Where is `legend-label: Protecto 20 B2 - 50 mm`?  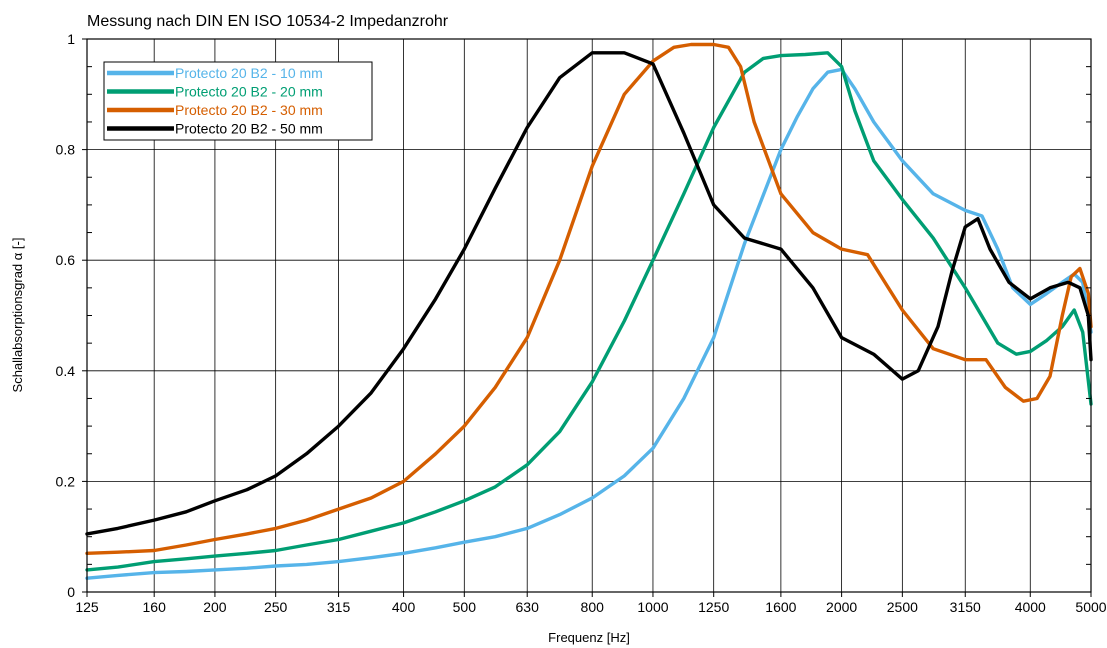 legend-label: Protecto 20 B2 - 50 mm is located at coordinates (249, 129).